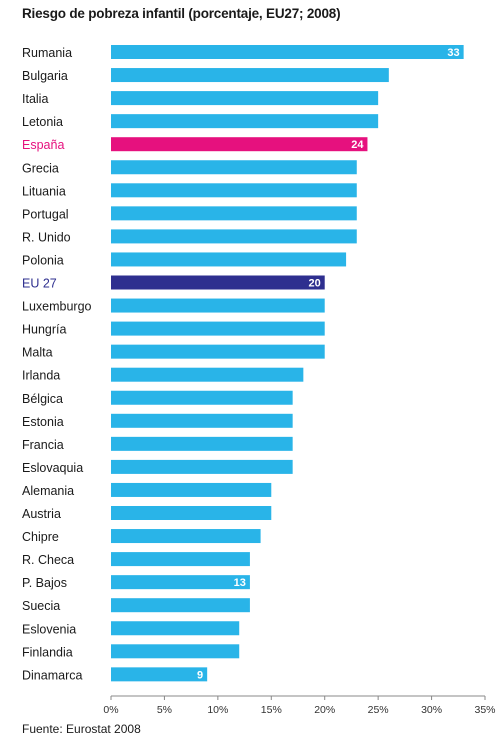 The width and height of the screenshot is (500, 740). I want to click on category-label-belgica: Bélgica, so click(42, 399).